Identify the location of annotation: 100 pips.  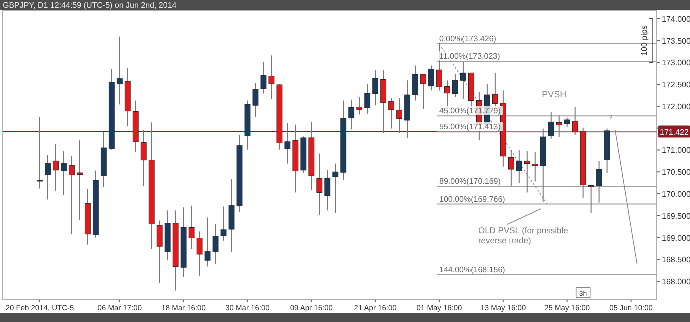
(644, 41).